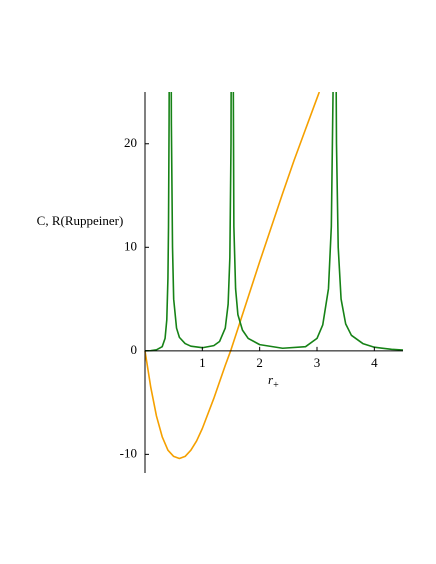 The height and width of the screenshot is (564, 436). I want to click on y-tick-label: 20, so click(130, 142).